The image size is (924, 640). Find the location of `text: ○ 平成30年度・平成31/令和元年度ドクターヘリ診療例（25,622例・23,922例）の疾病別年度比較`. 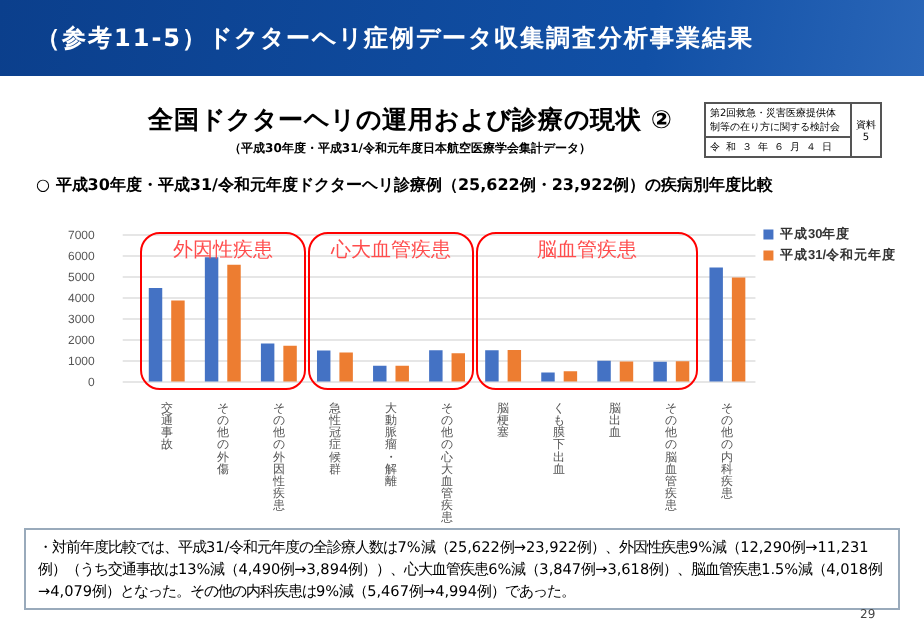

text: ○ 平成30年度・平成31/令和元年度ドクターヘリ診療例（25,622例・23,922例）の疾病別年度比較 is located at coordinates (405, 185).